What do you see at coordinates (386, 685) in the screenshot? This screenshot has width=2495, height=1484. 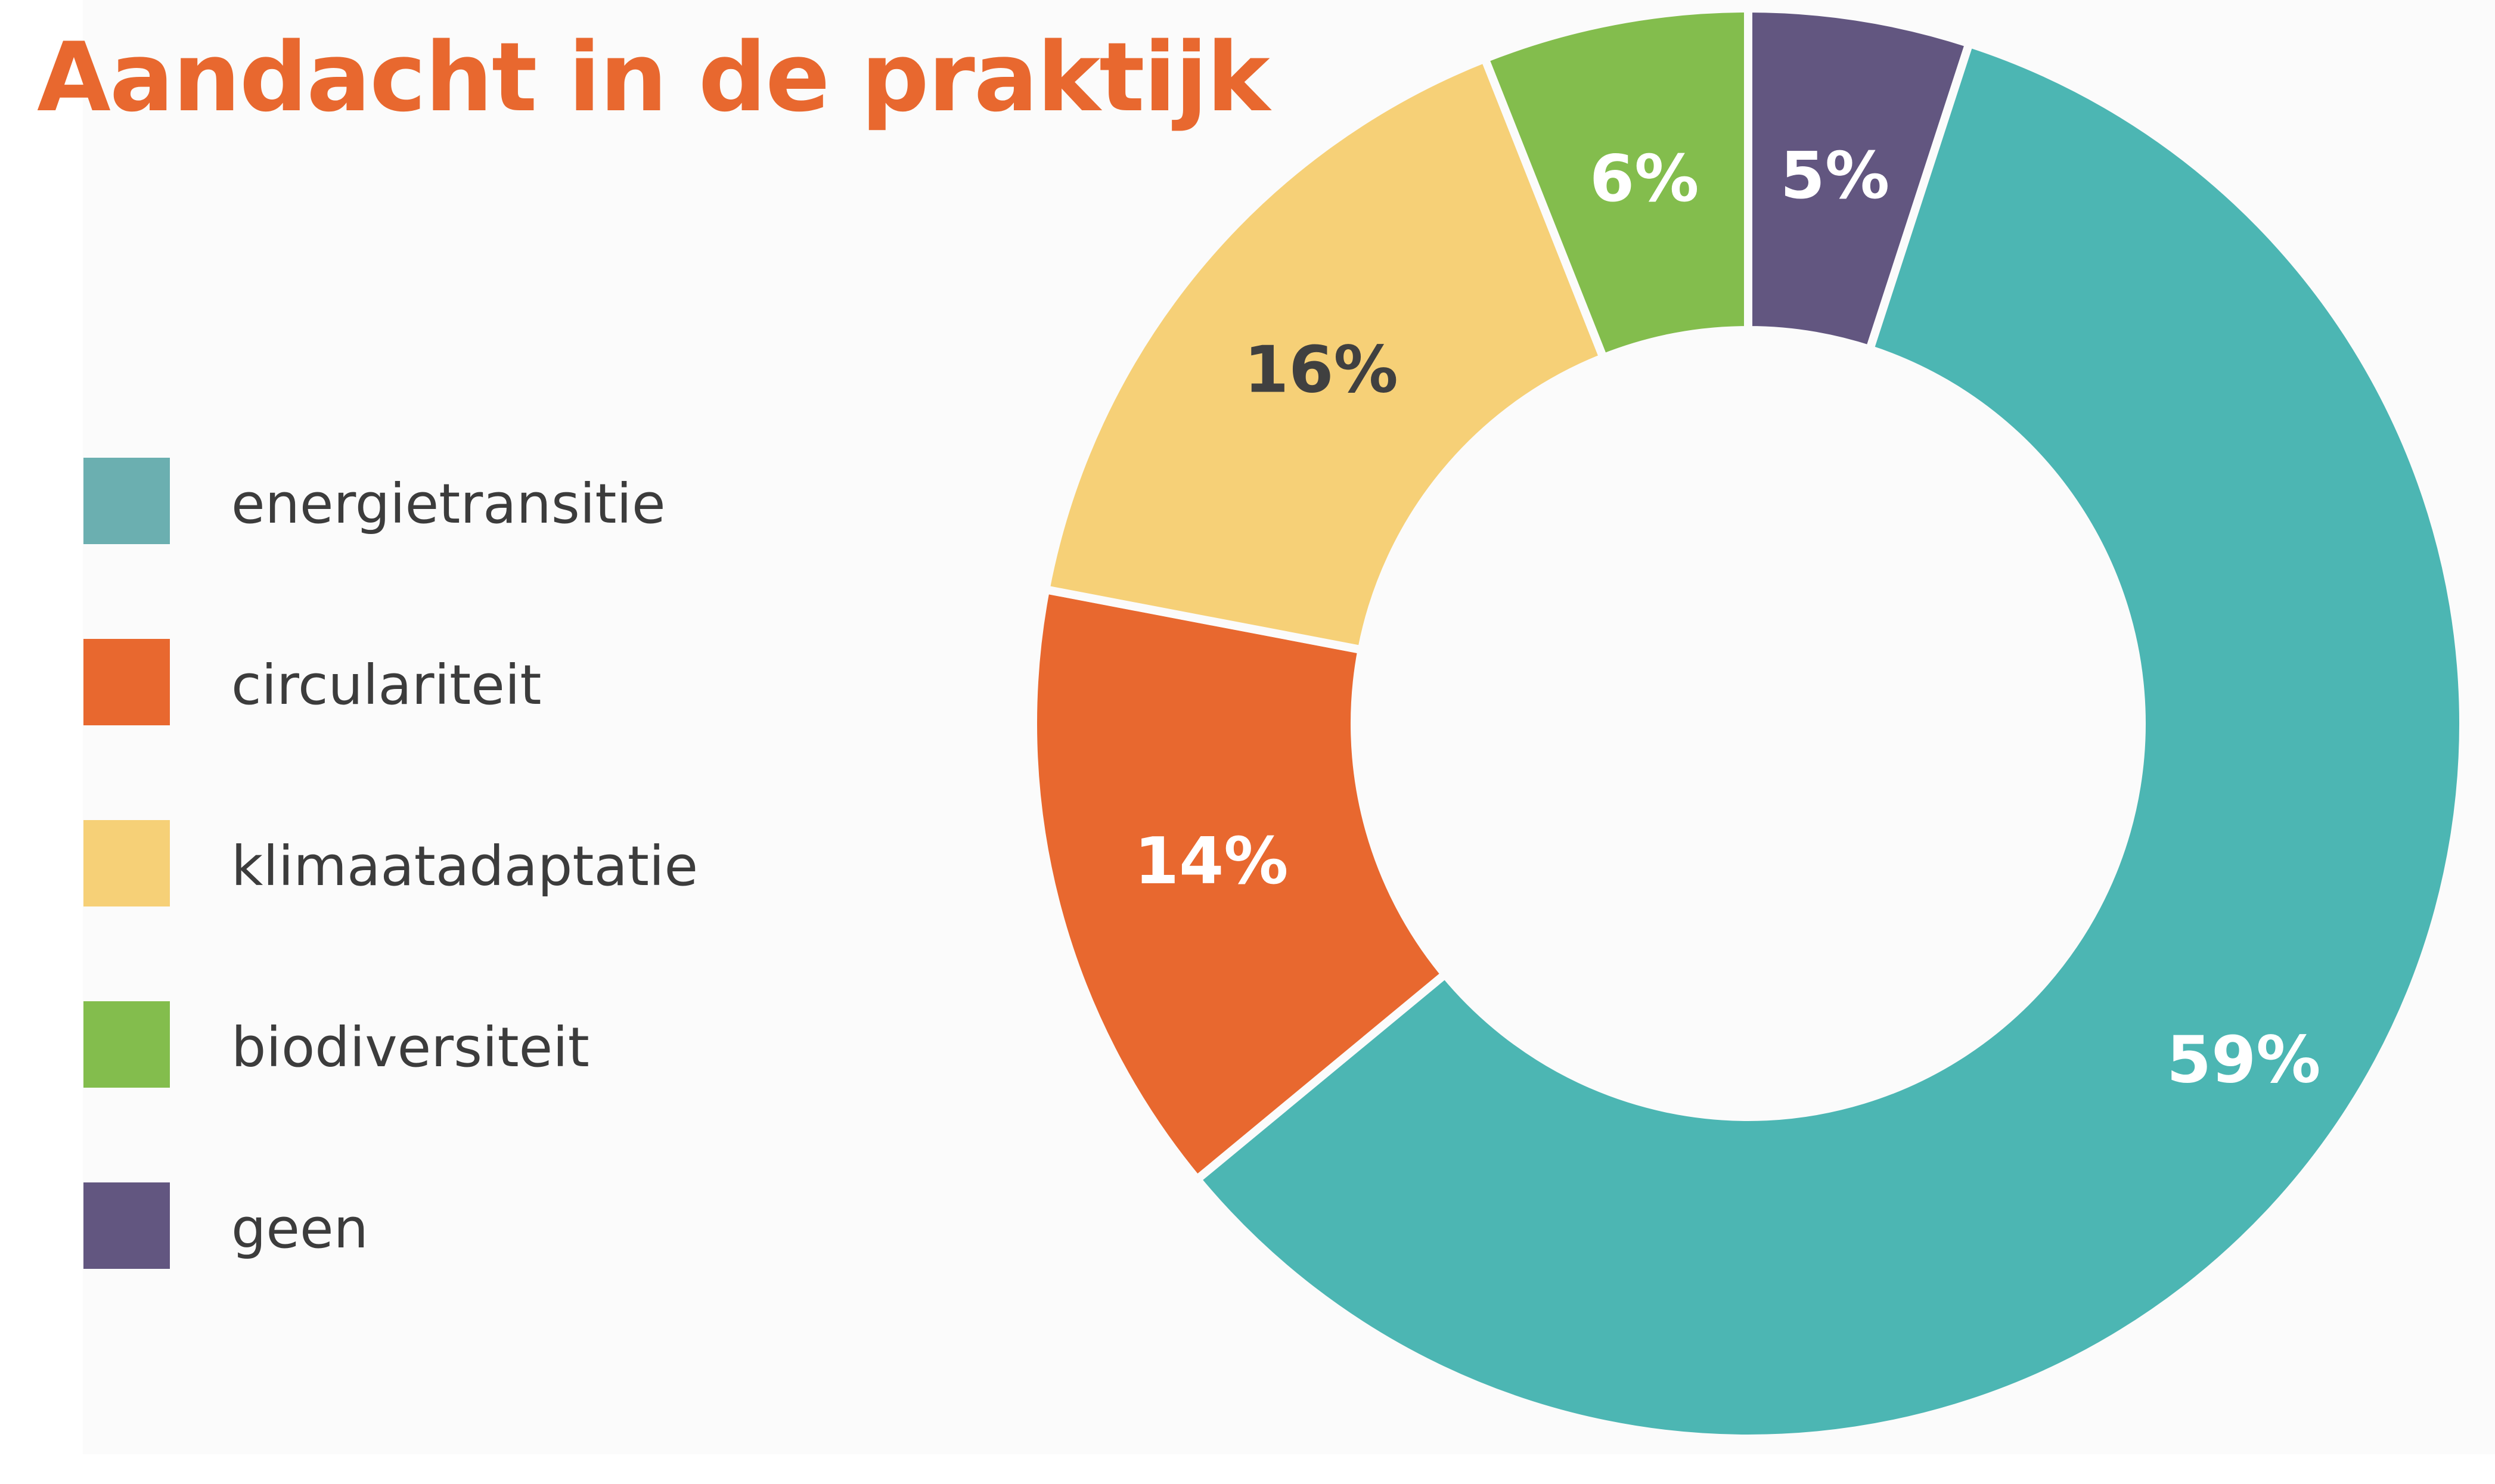 I see `legend-label-circulariteit: circulariteit` at bounding box center [386, 685].